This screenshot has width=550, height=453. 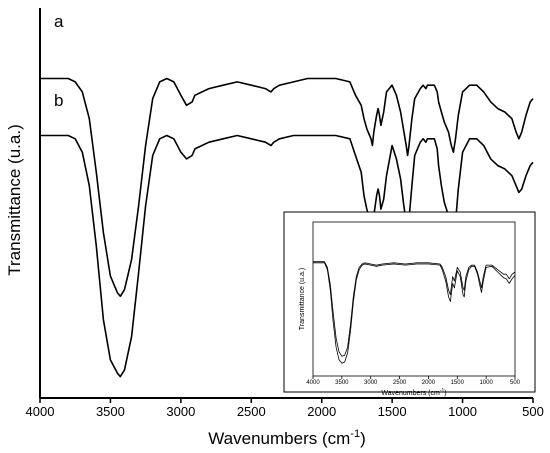 I want to click on inset-x-axis-label: Wavenumbers (cm-1), so click(x=413, y=392).